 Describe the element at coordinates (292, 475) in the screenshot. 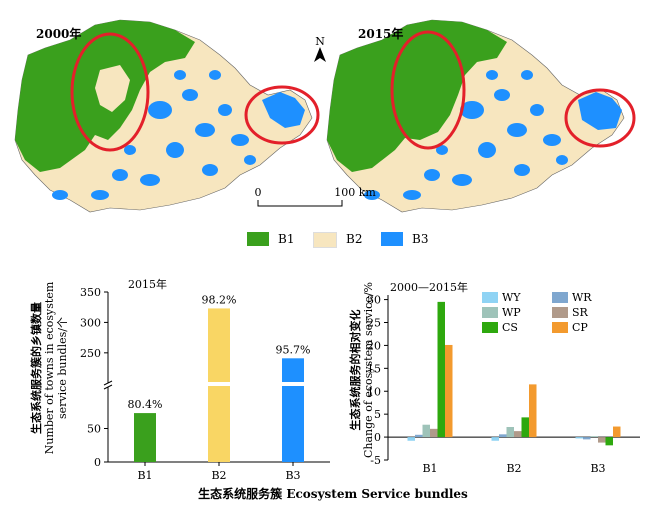

I see `chart1-xtick-label: B3` at that location.